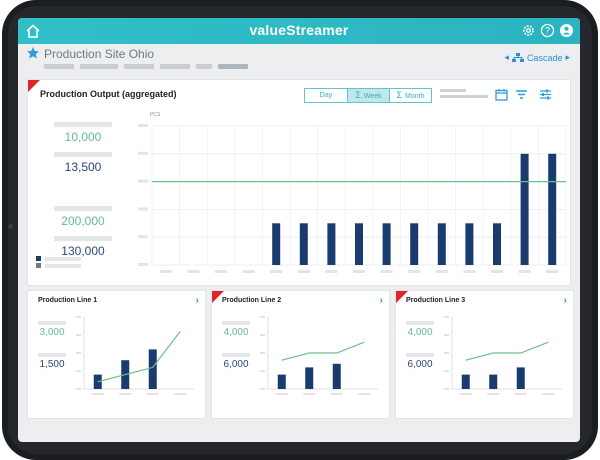 This screenshot has width=600, height=460. I want to click on hierarchy-icon, so click(517, 57).